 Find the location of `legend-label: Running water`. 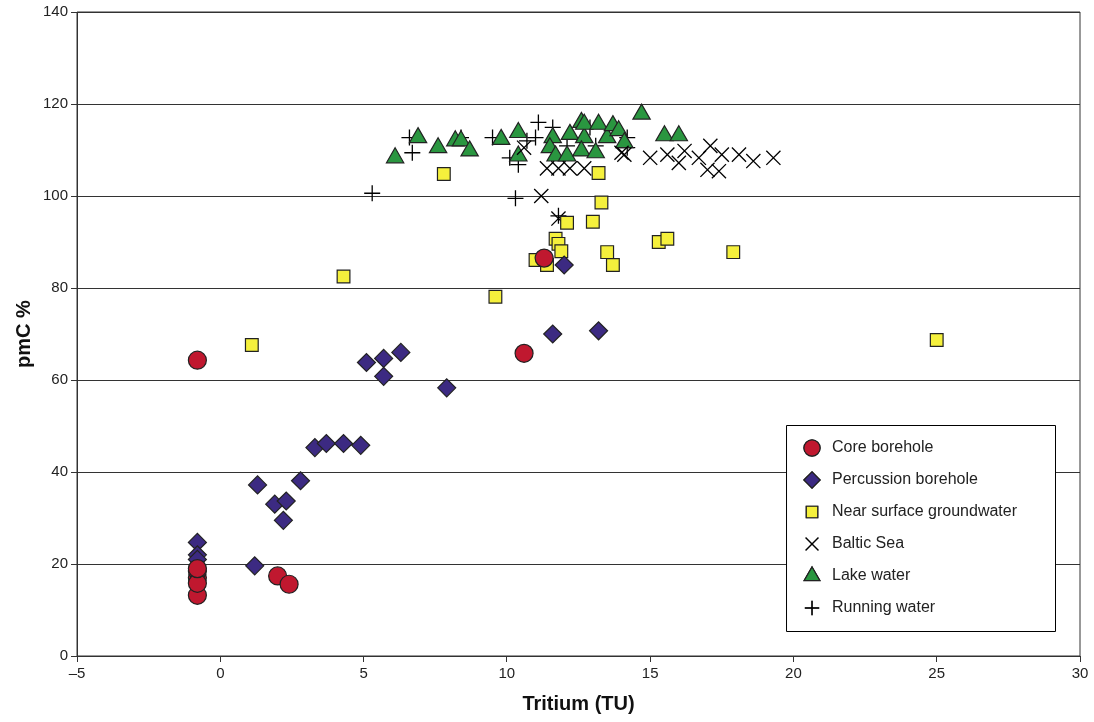

legend-label: Running water is located at coordinates (884, 607).